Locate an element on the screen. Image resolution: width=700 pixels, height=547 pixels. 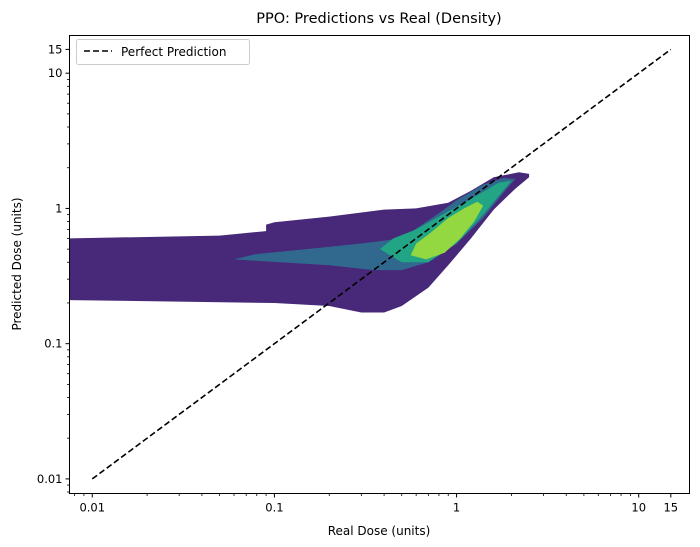
y-axis-label: Predicted Dose (units) is located at coordinates (17, 263).